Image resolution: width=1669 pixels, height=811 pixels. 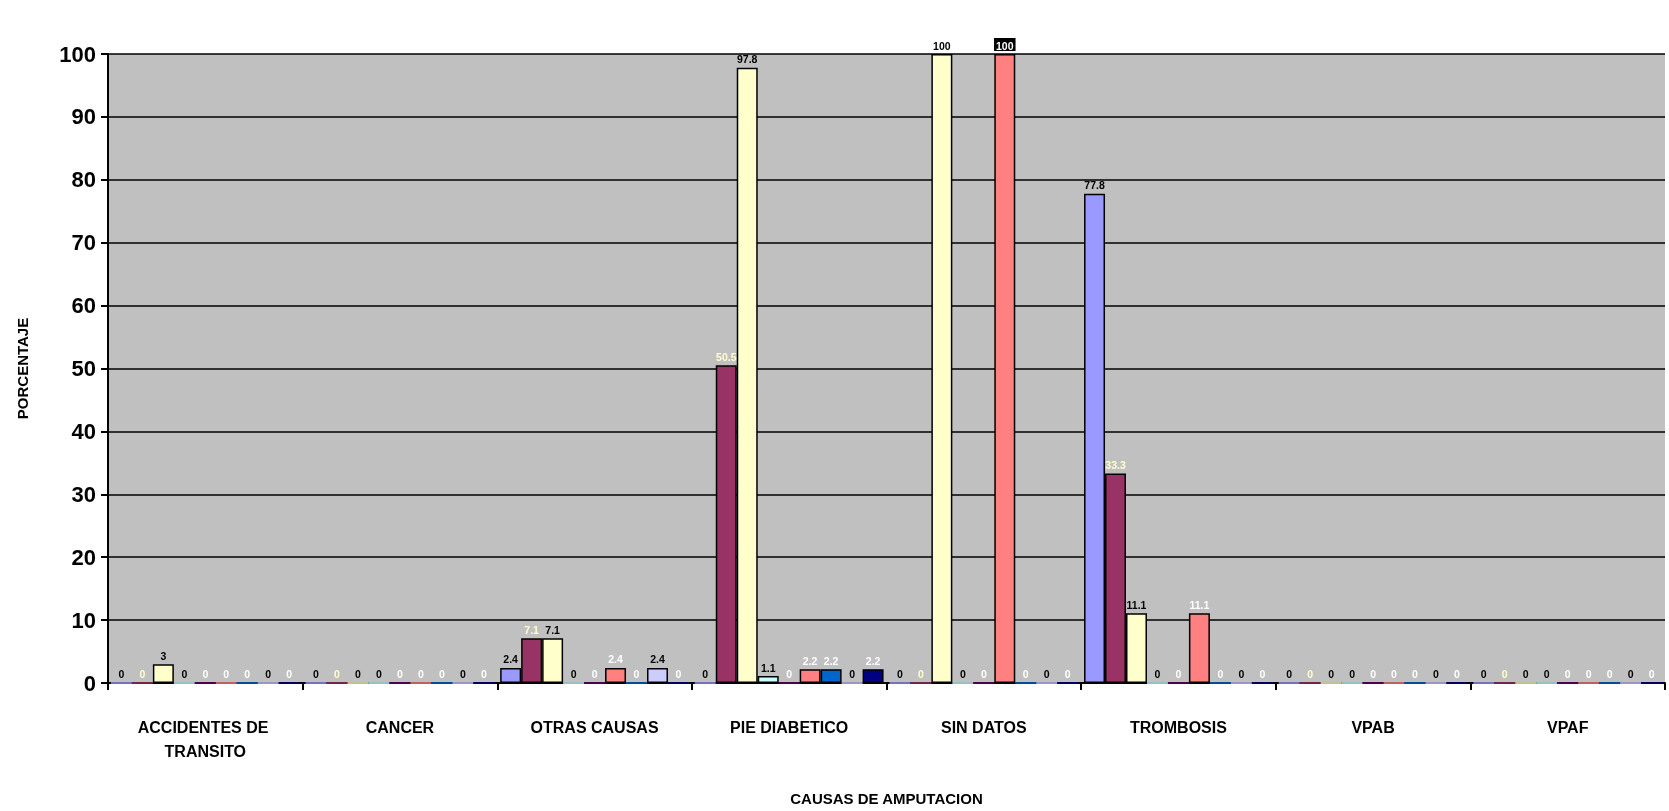 What do you see at coordinates (83, 431) in the screenshot?
I see `y-tick-label: 40` at bounding box center [83, 431].